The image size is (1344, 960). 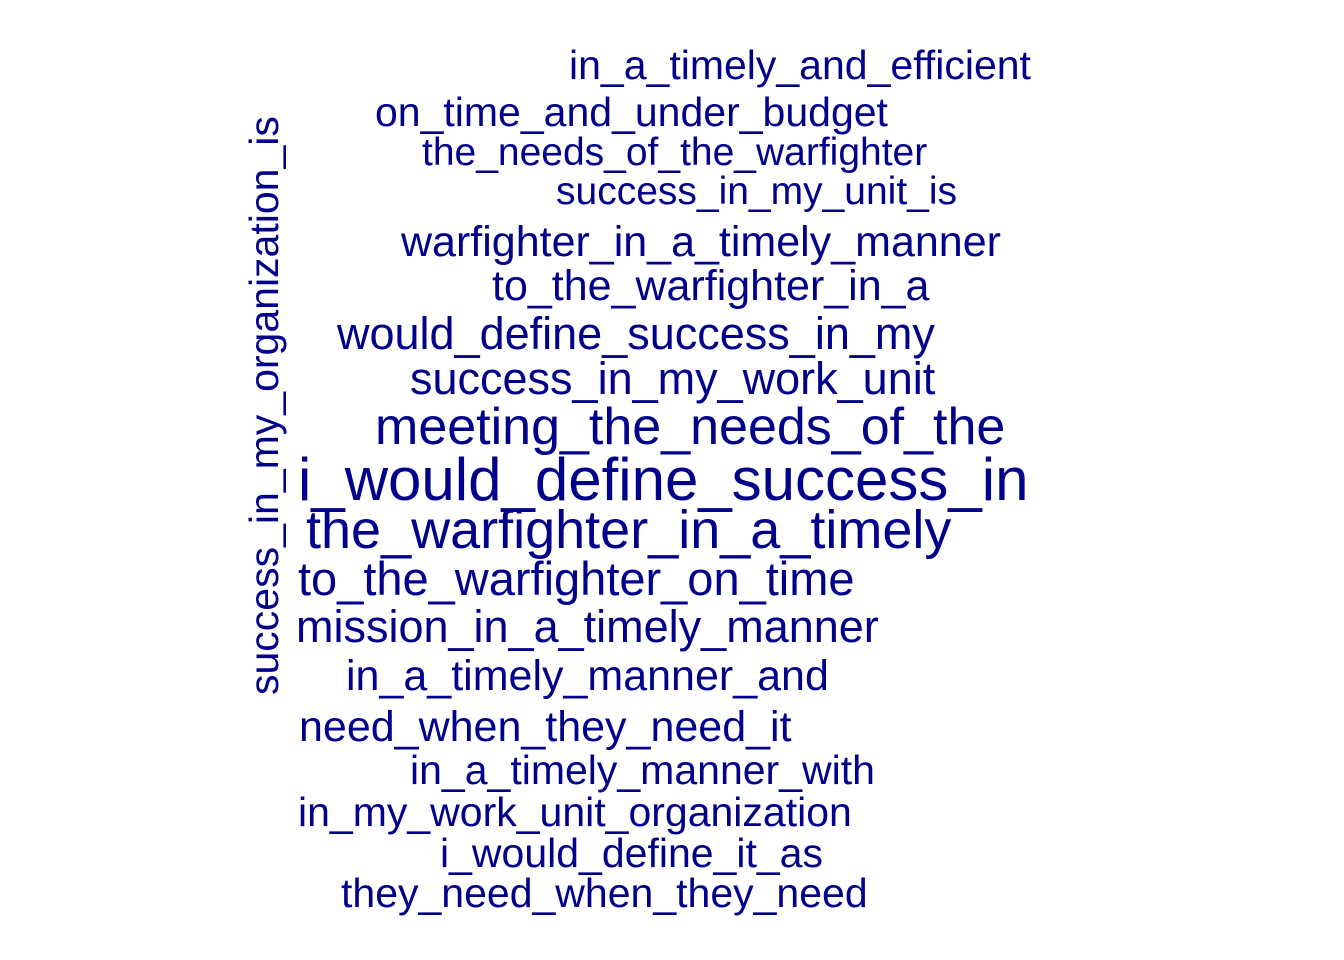 What do you see at coordinates (587, 626) in the screenshot?
I see `word-mission-in-a-timely-manner: mission_in_a_timely_manner` at bounding box center [587, 626].